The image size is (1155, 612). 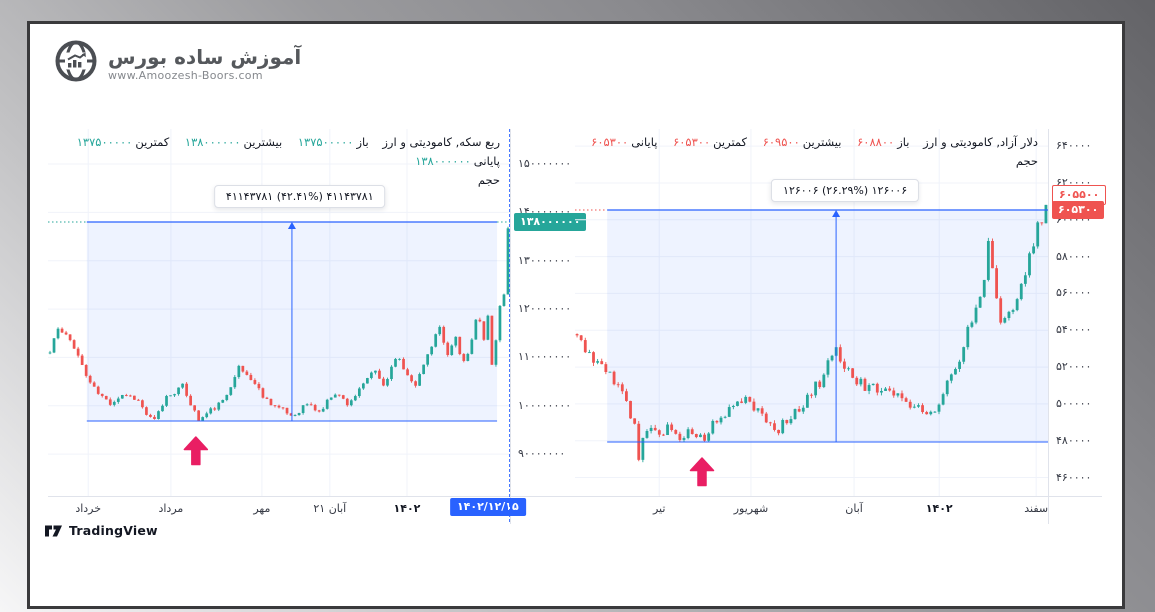 What do you see at coordinates (1074, 367) in the screenshot?
I see `y-axis-tick: ۵۲۰۰۰۰` at bounding box center [1074, 367].